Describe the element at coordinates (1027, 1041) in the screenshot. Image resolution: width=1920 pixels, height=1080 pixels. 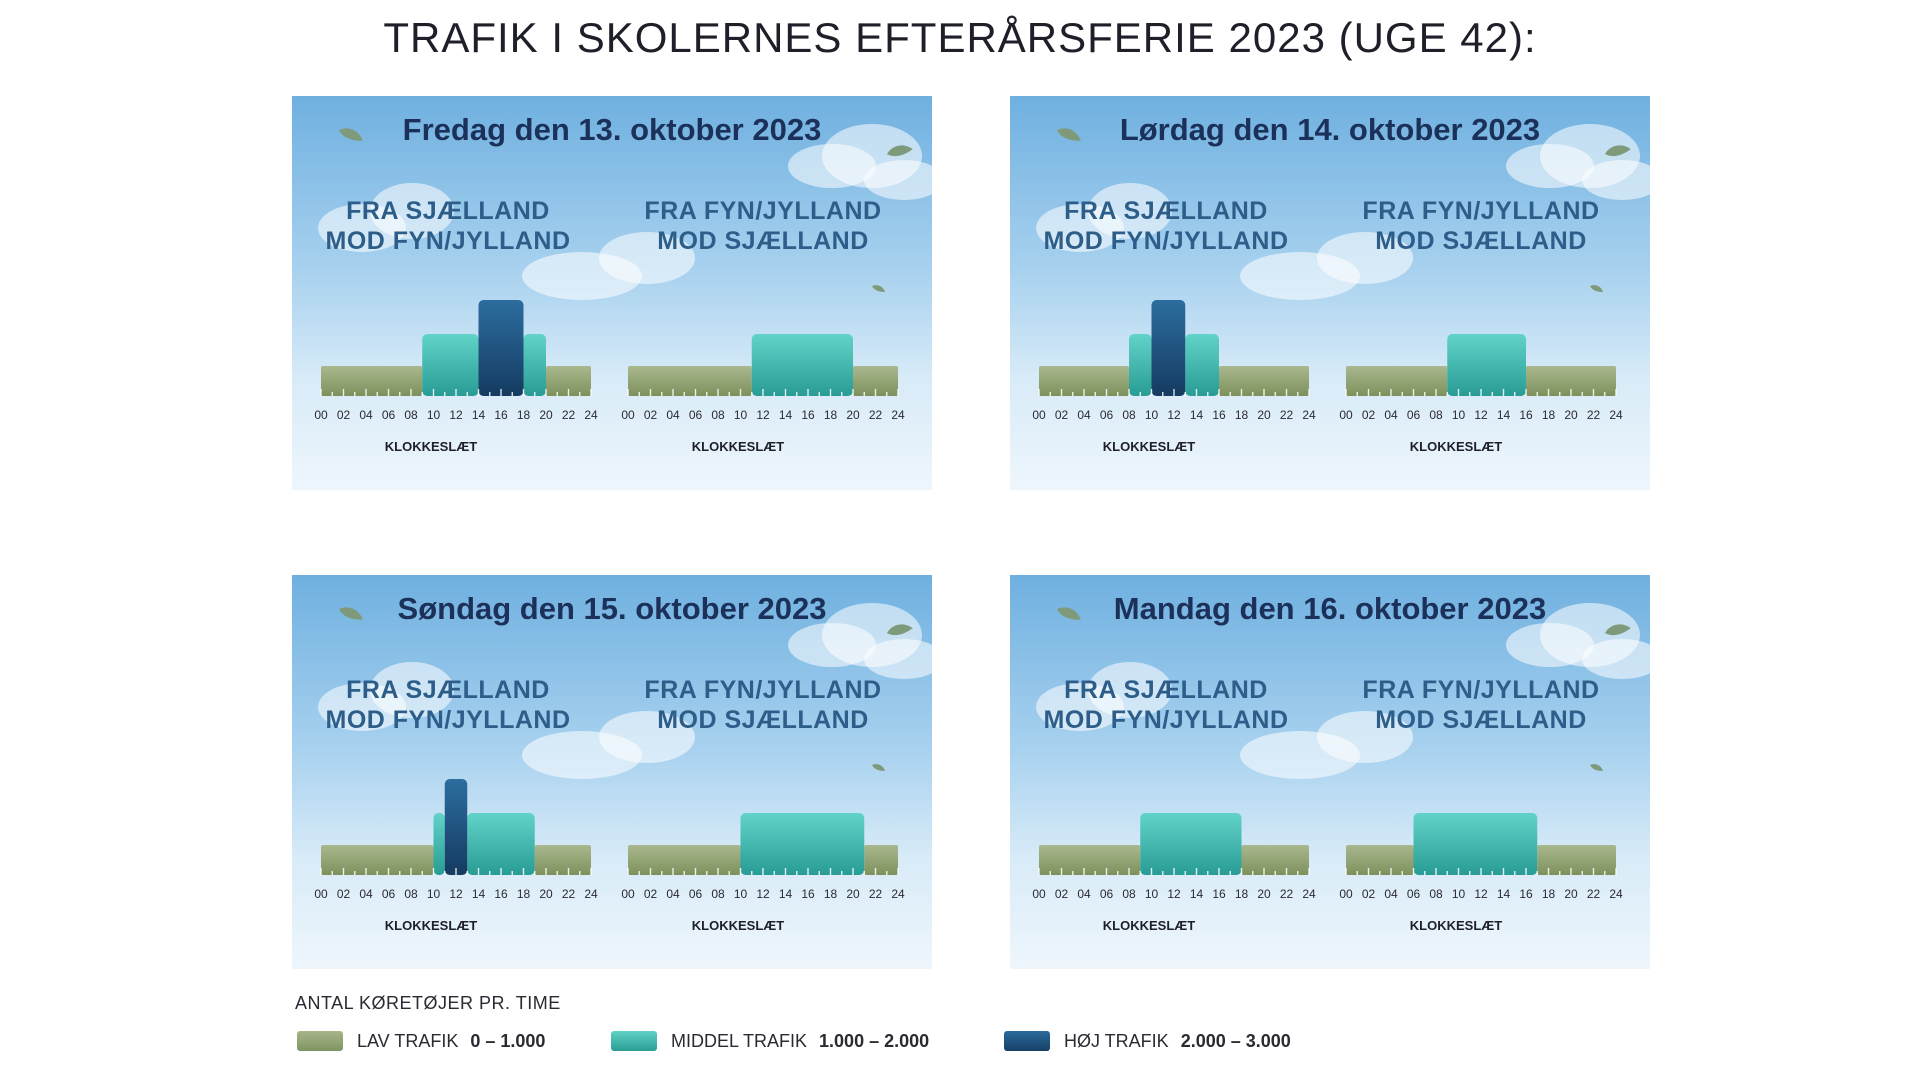
I see `legend-swatch-high` at that location.